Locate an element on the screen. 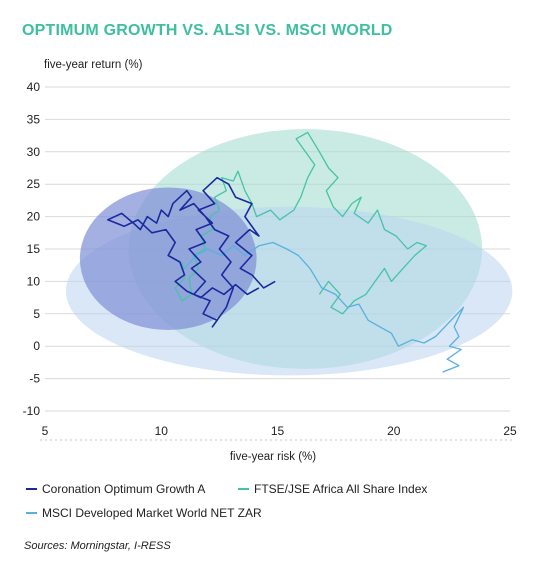 Image resolution: width=546 pixels, height=585 pixels. x-tick-label: 5 is located at coordinates (45, 431).